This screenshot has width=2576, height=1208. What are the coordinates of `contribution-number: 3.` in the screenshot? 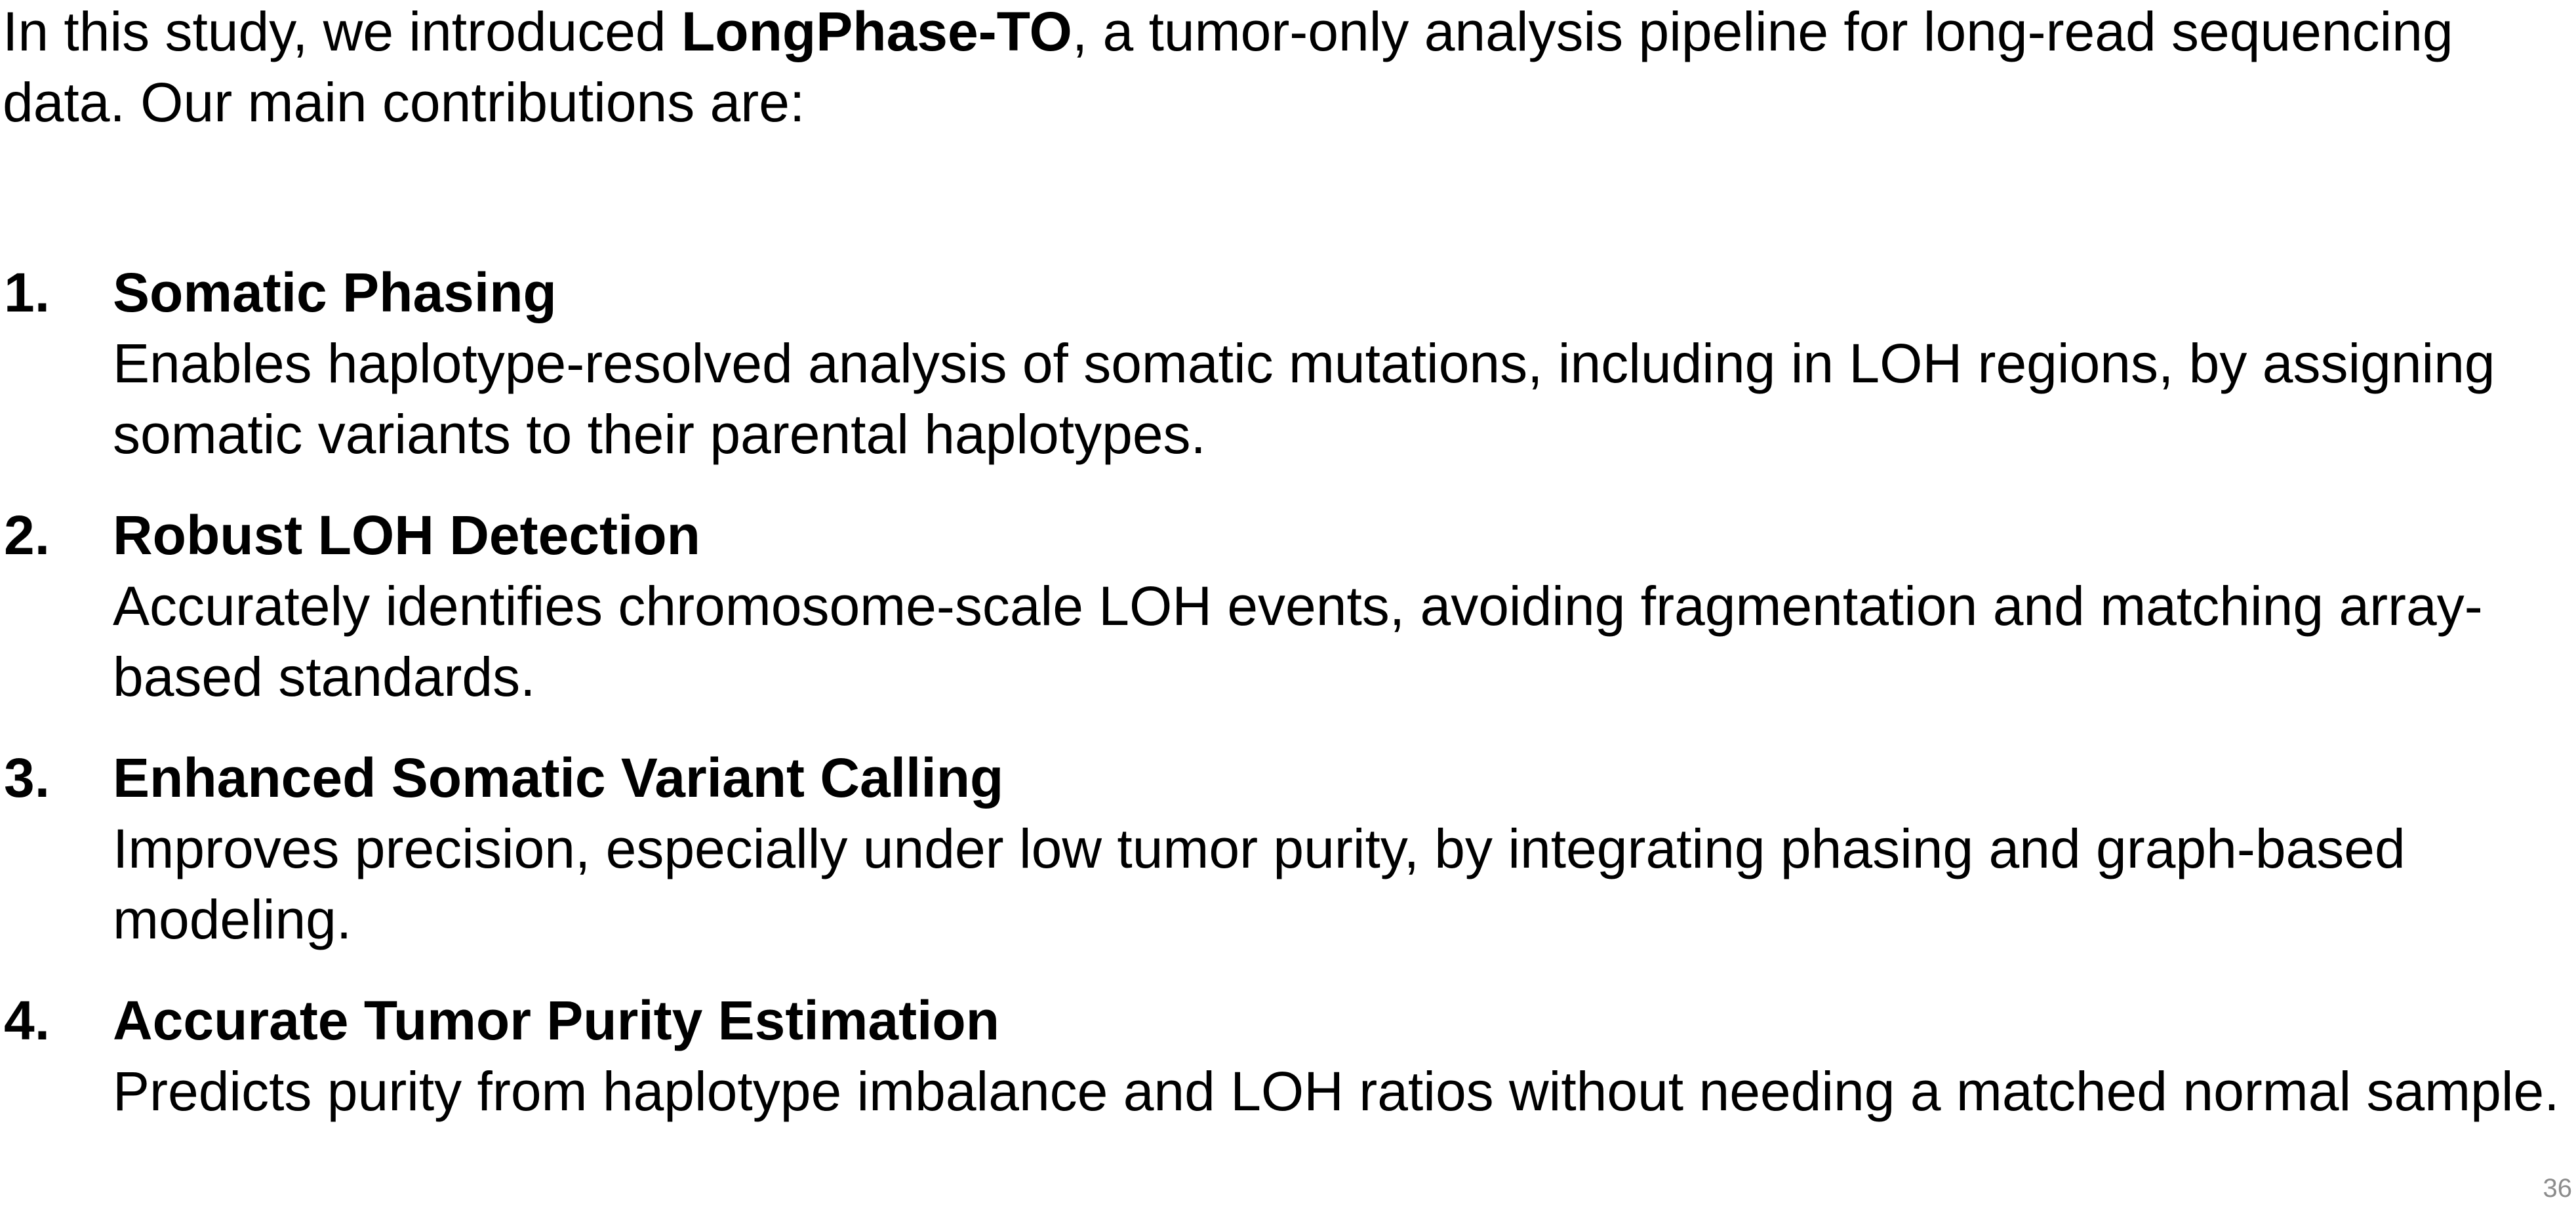 It's located at (27, 778).